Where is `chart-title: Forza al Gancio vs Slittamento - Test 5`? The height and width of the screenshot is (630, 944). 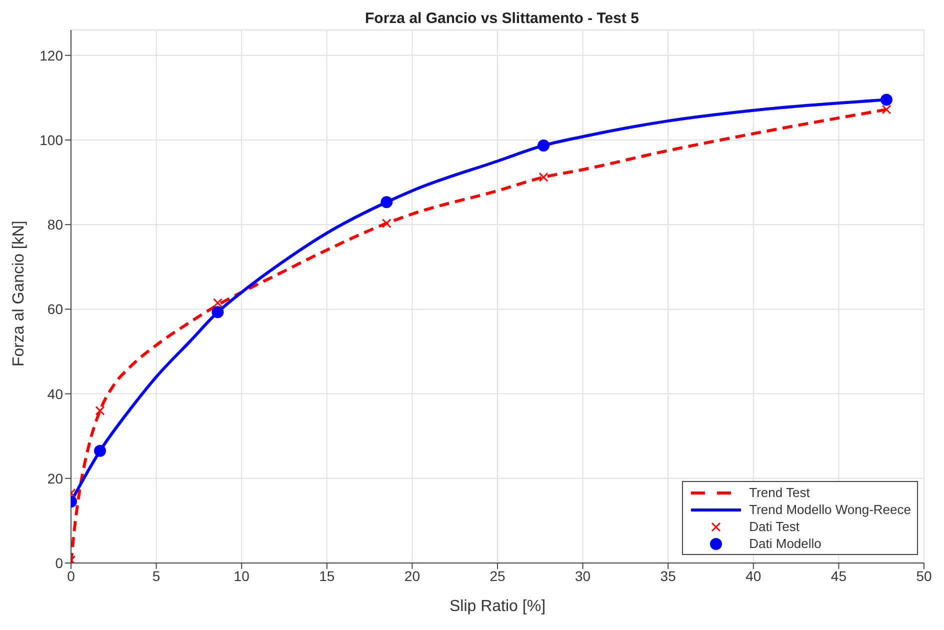
chart-title: Forza al Gancio vs Slittamento - Test 5 is located at coordinates (502, 18).